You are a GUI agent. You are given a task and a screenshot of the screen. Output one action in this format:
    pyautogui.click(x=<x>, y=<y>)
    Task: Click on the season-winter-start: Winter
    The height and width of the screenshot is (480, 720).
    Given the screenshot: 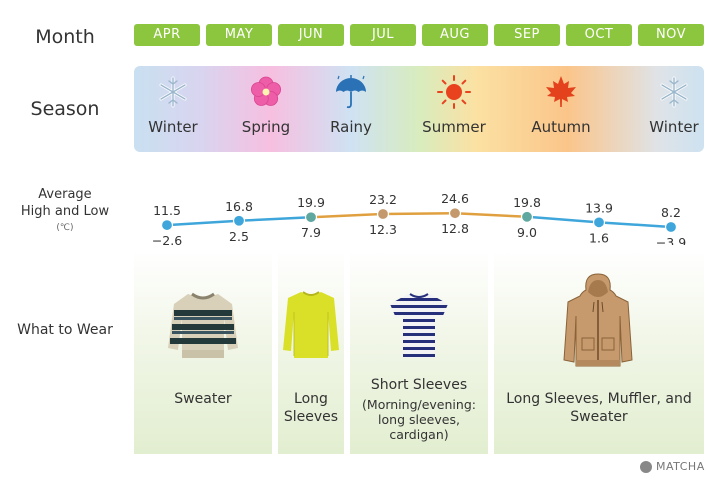 What is the action you would take?
    pyautogui.click(x=173, y=104)
    